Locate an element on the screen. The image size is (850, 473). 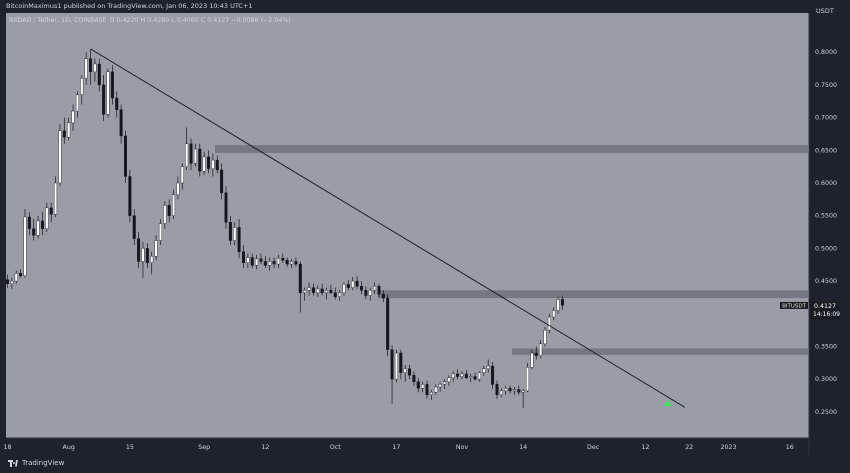
y-tick-label: 0.3500 is located at coordinates (826, 346).